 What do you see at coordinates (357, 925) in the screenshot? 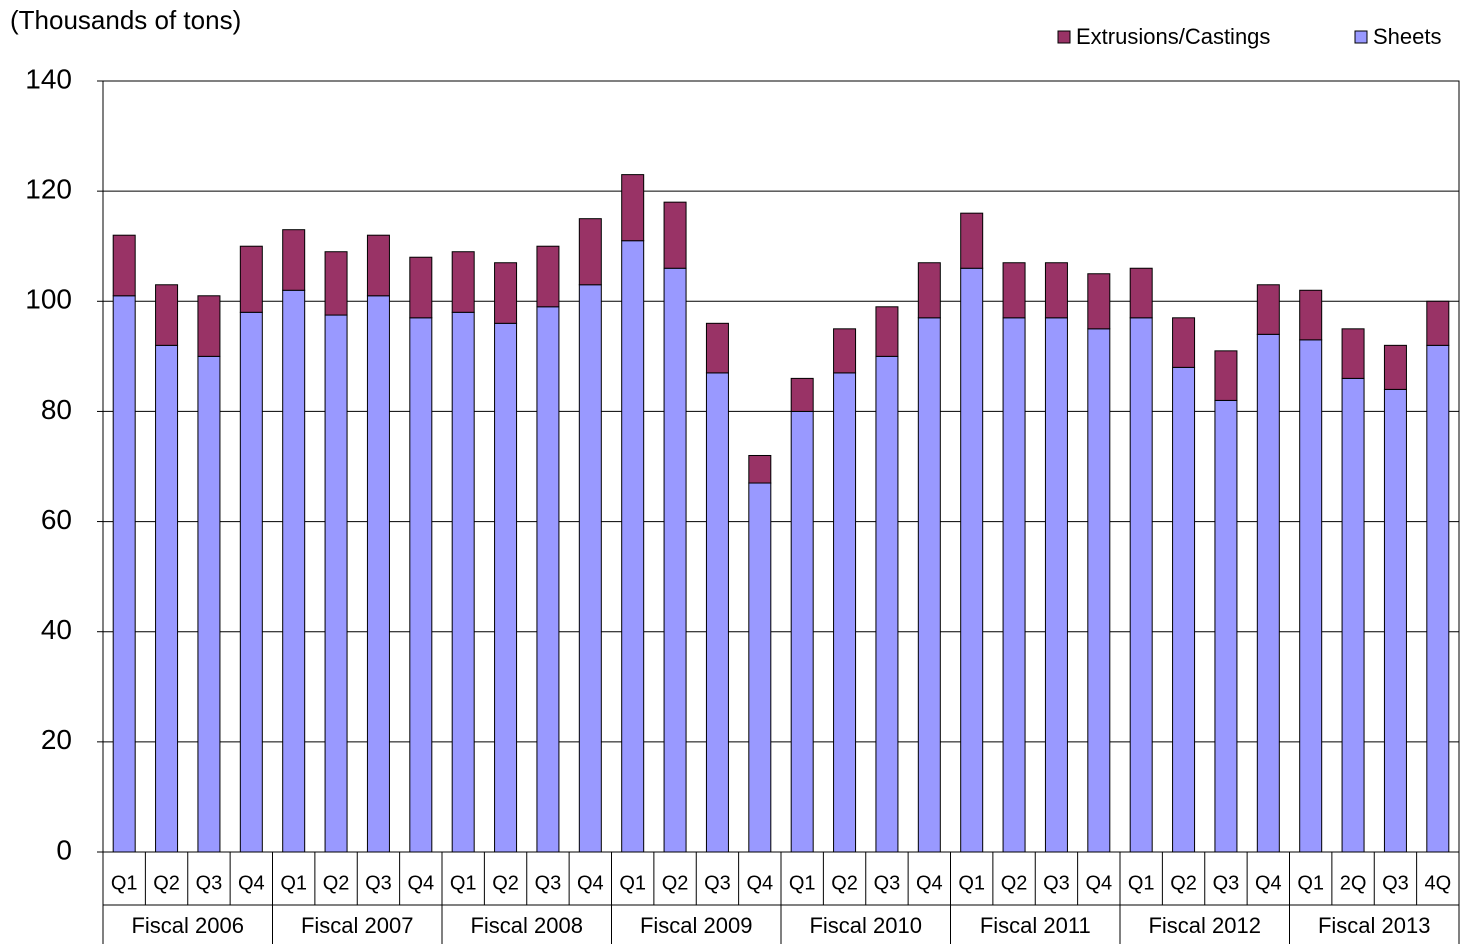
I see `group-label: Fiscal 2007` at bounding box center [357, 925].